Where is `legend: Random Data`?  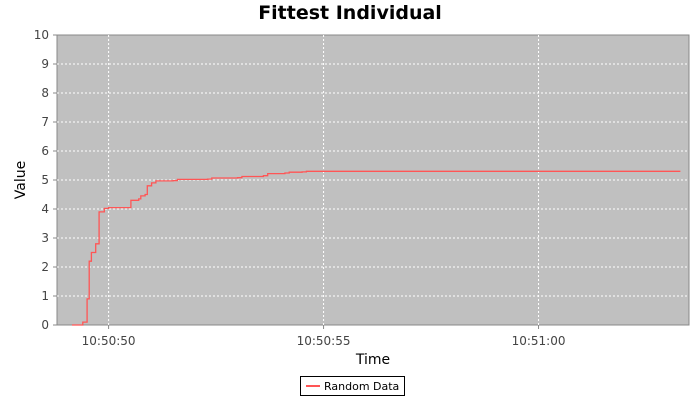 legend: Random Data is located at coordinates (353, 386).